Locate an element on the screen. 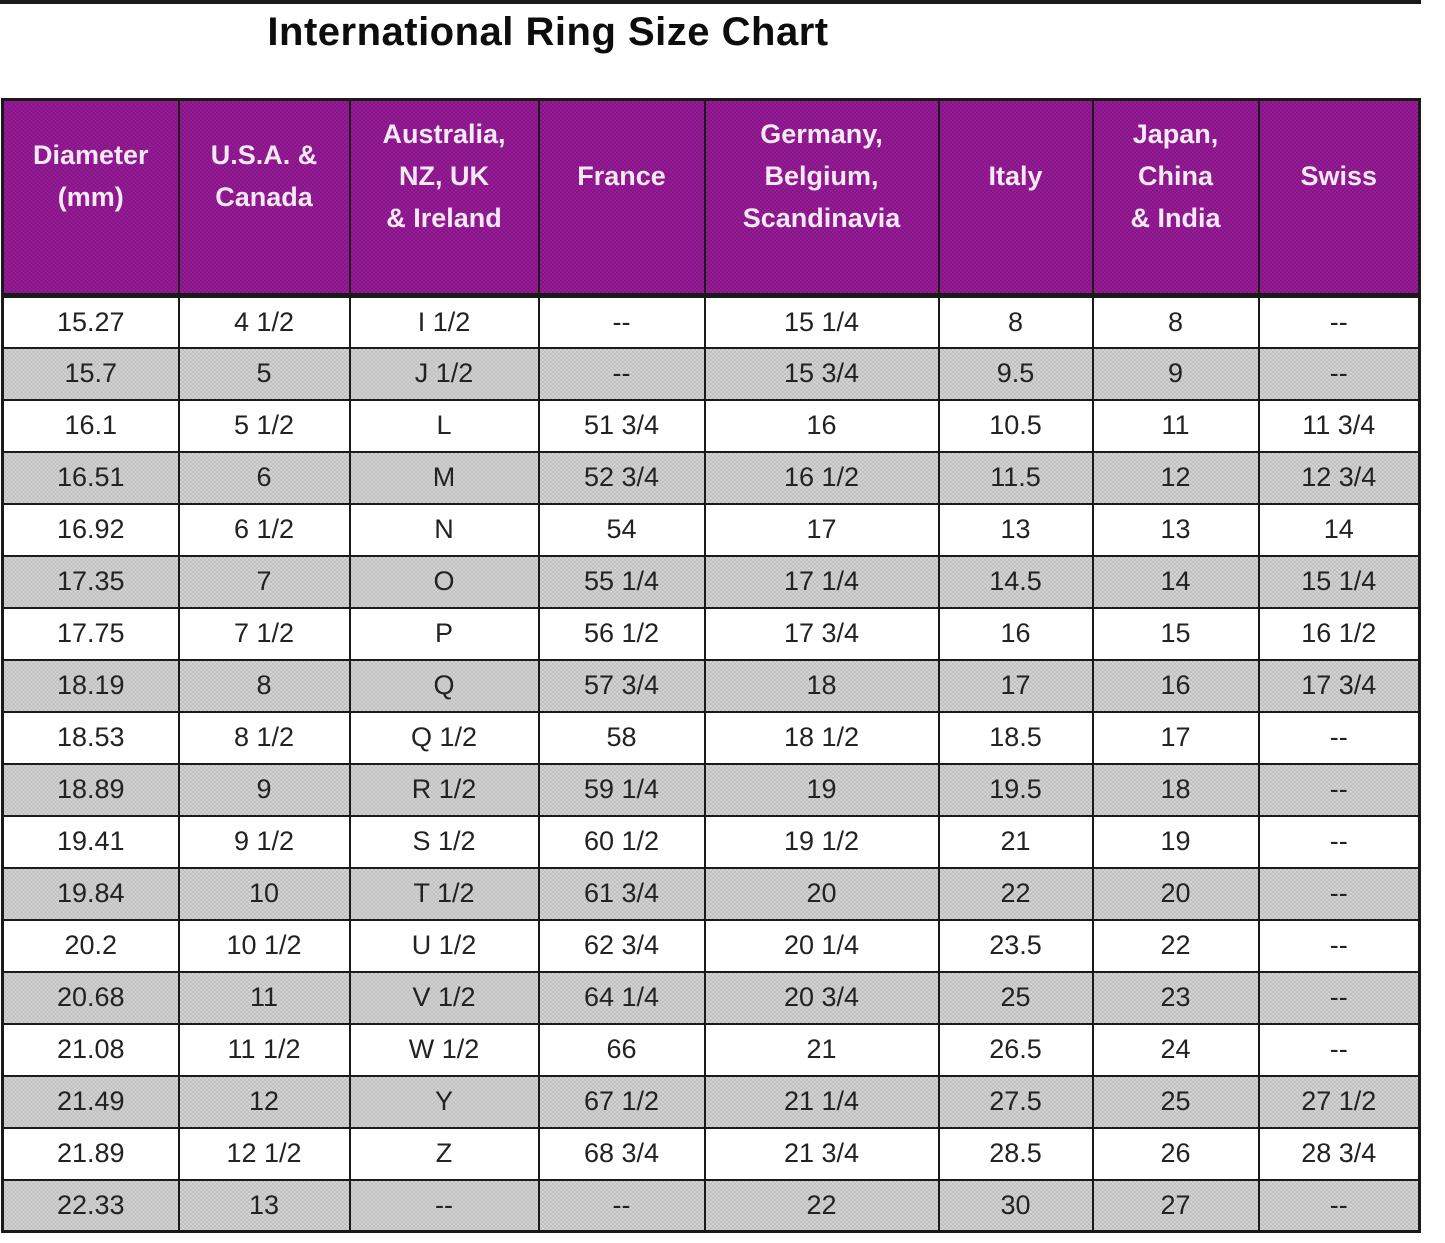 This screenshot has height=1243, width=1445. table-cell: 67 1/2 is located at coordinates (621, 1101).